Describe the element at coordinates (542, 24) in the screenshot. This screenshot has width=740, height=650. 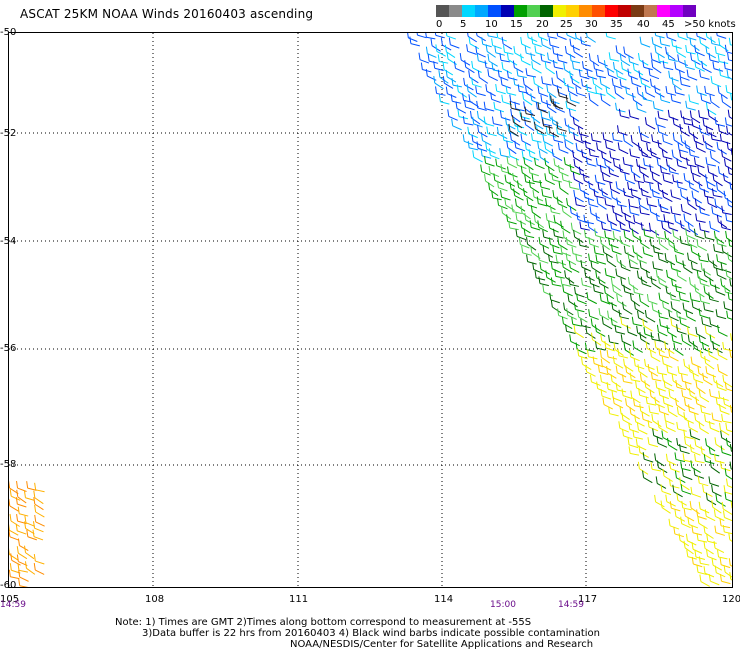
I see `colorbar-label: 20` at that location.